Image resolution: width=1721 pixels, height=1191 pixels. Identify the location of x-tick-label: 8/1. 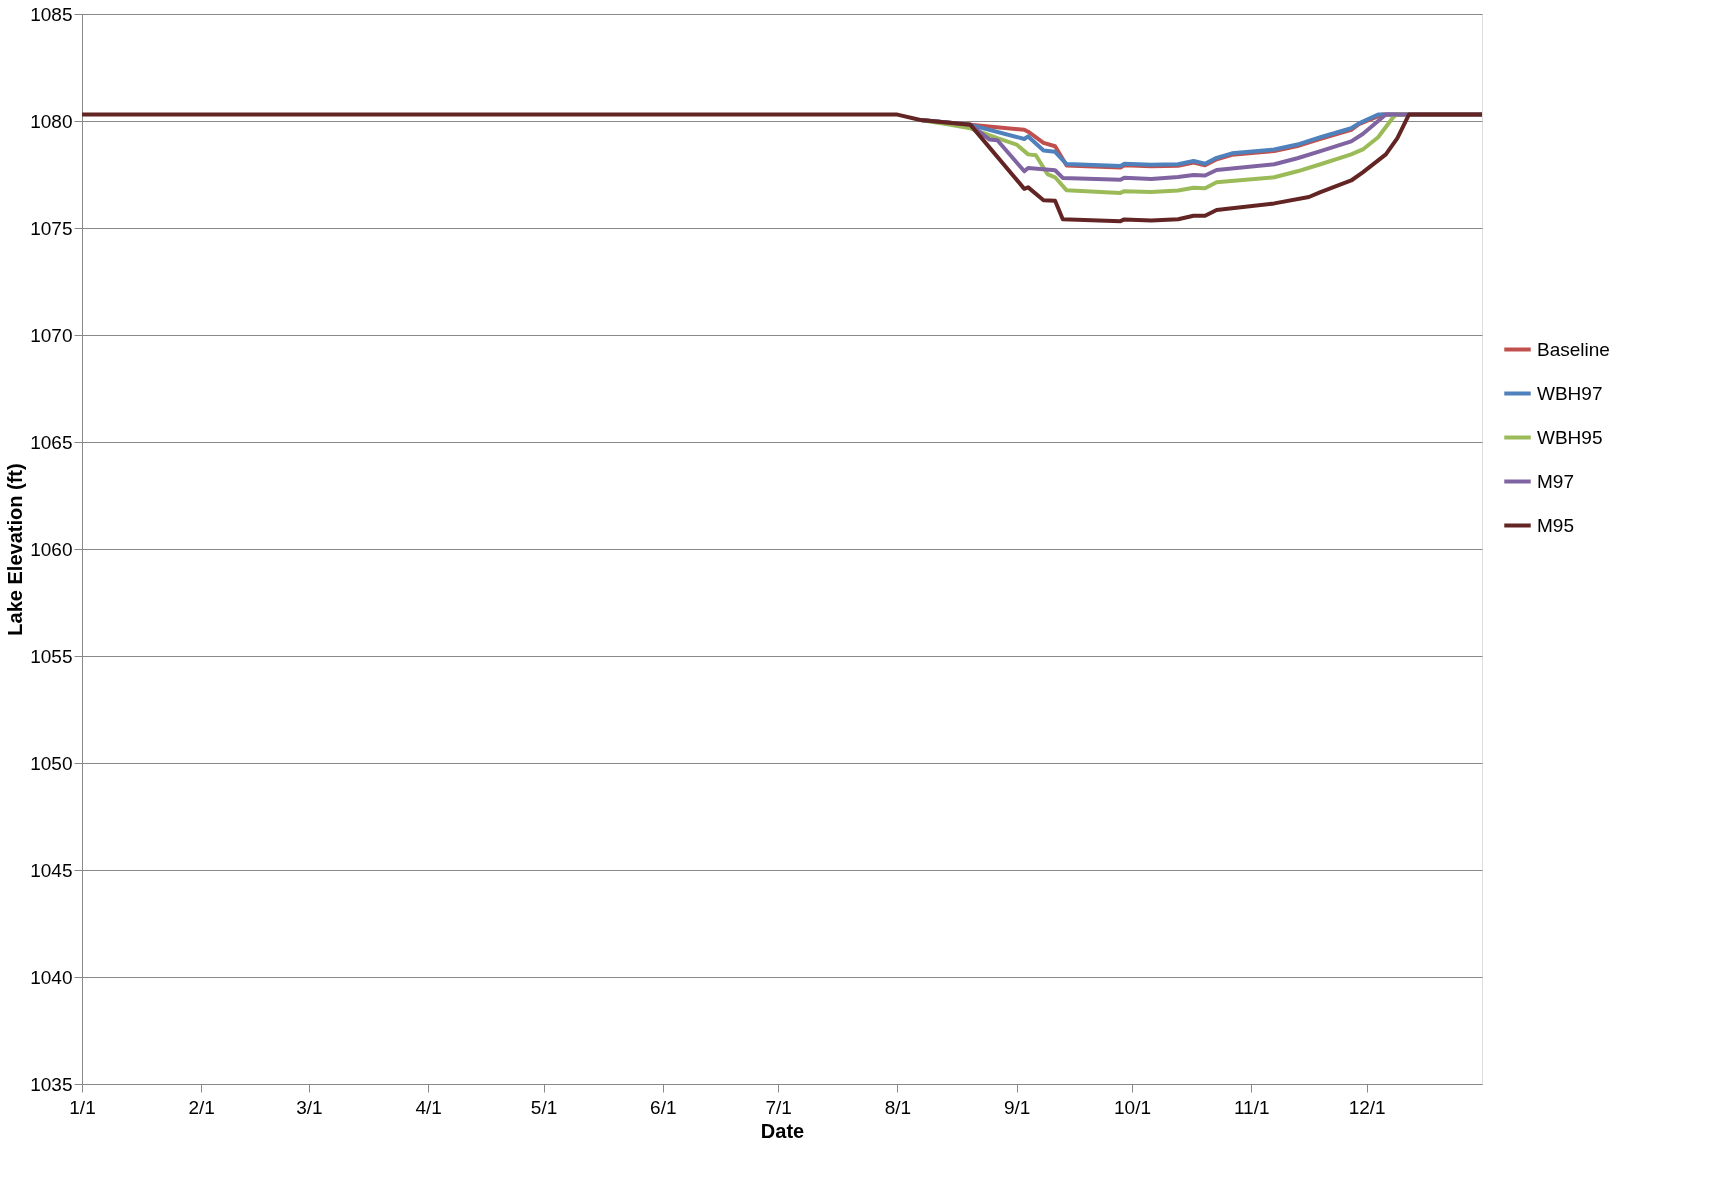
(898, 1107).